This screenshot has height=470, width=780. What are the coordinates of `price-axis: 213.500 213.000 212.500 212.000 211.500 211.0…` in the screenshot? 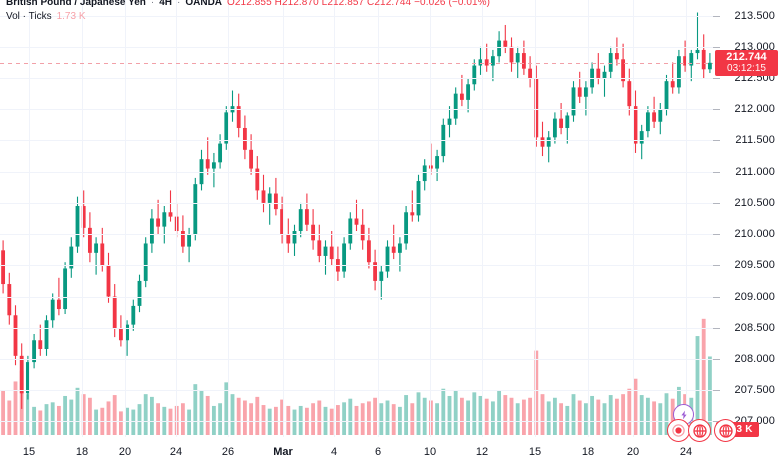 It's located at (746, 218).